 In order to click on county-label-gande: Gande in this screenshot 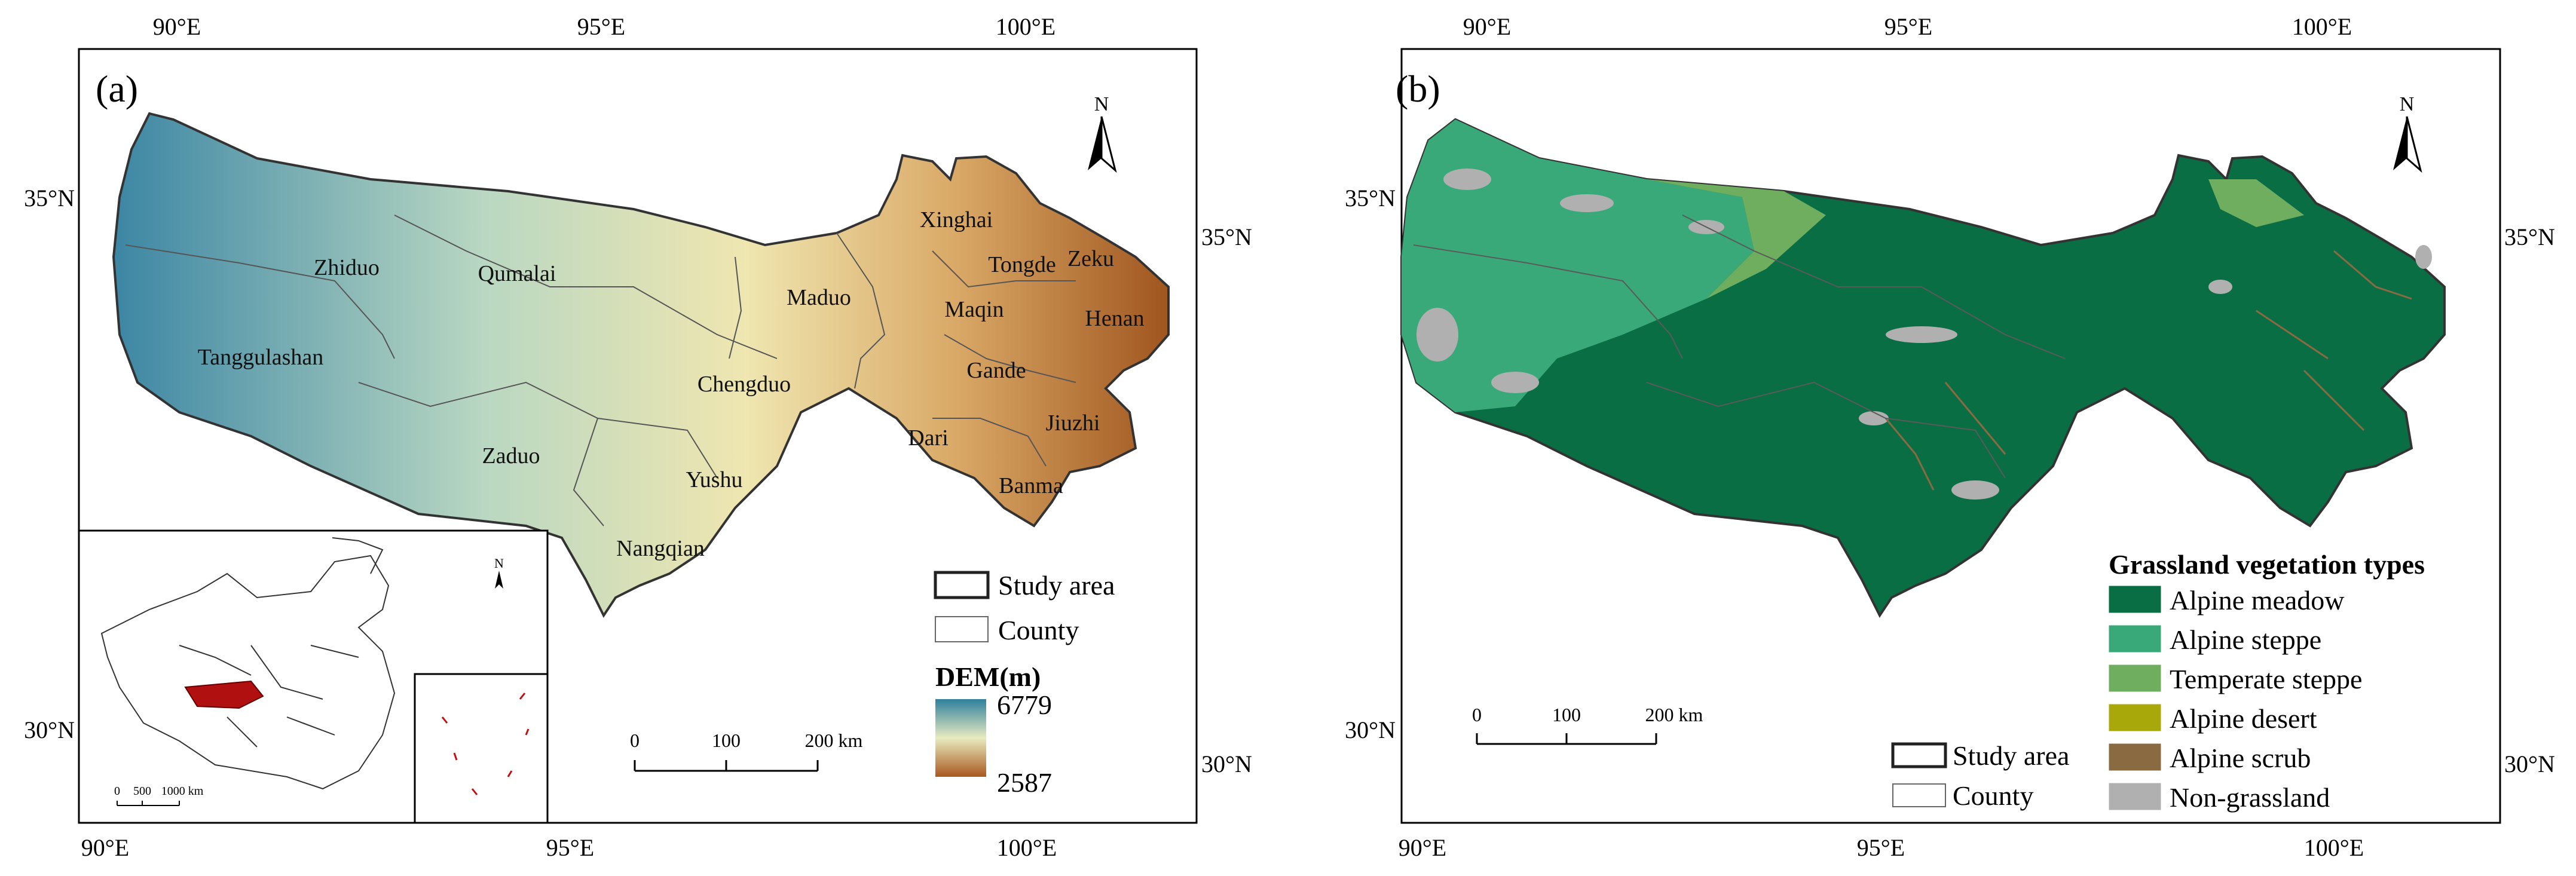, I will do `click(996, 370)`.